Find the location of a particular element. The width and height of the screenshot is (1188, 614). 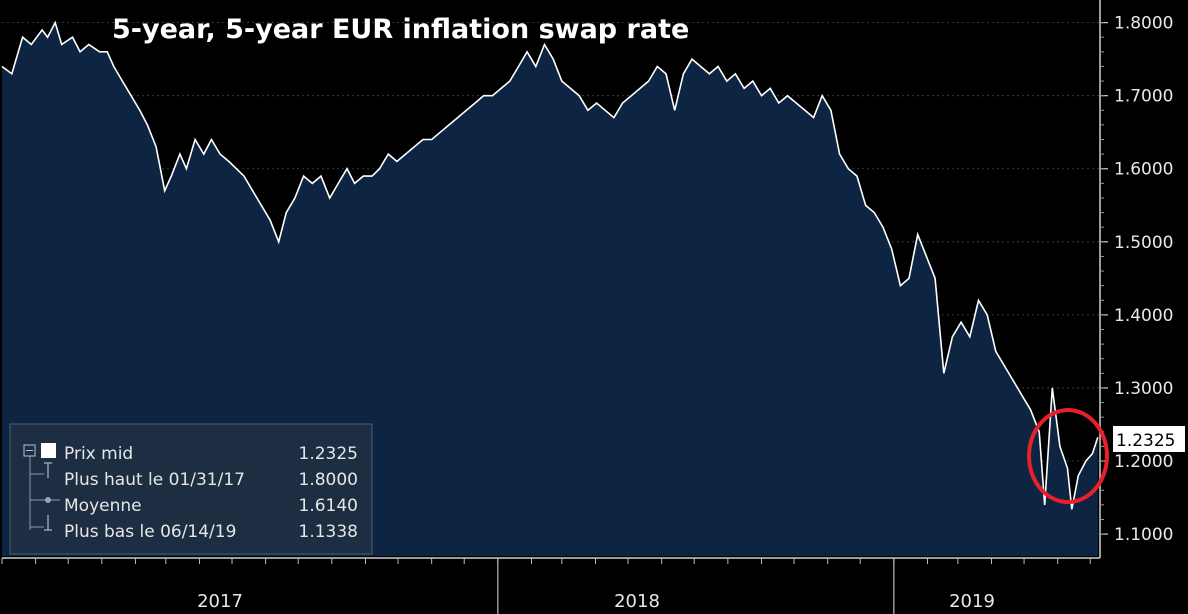

y-tick-label-1.8000: 1.8000 is located at coordinates (1143, 24).